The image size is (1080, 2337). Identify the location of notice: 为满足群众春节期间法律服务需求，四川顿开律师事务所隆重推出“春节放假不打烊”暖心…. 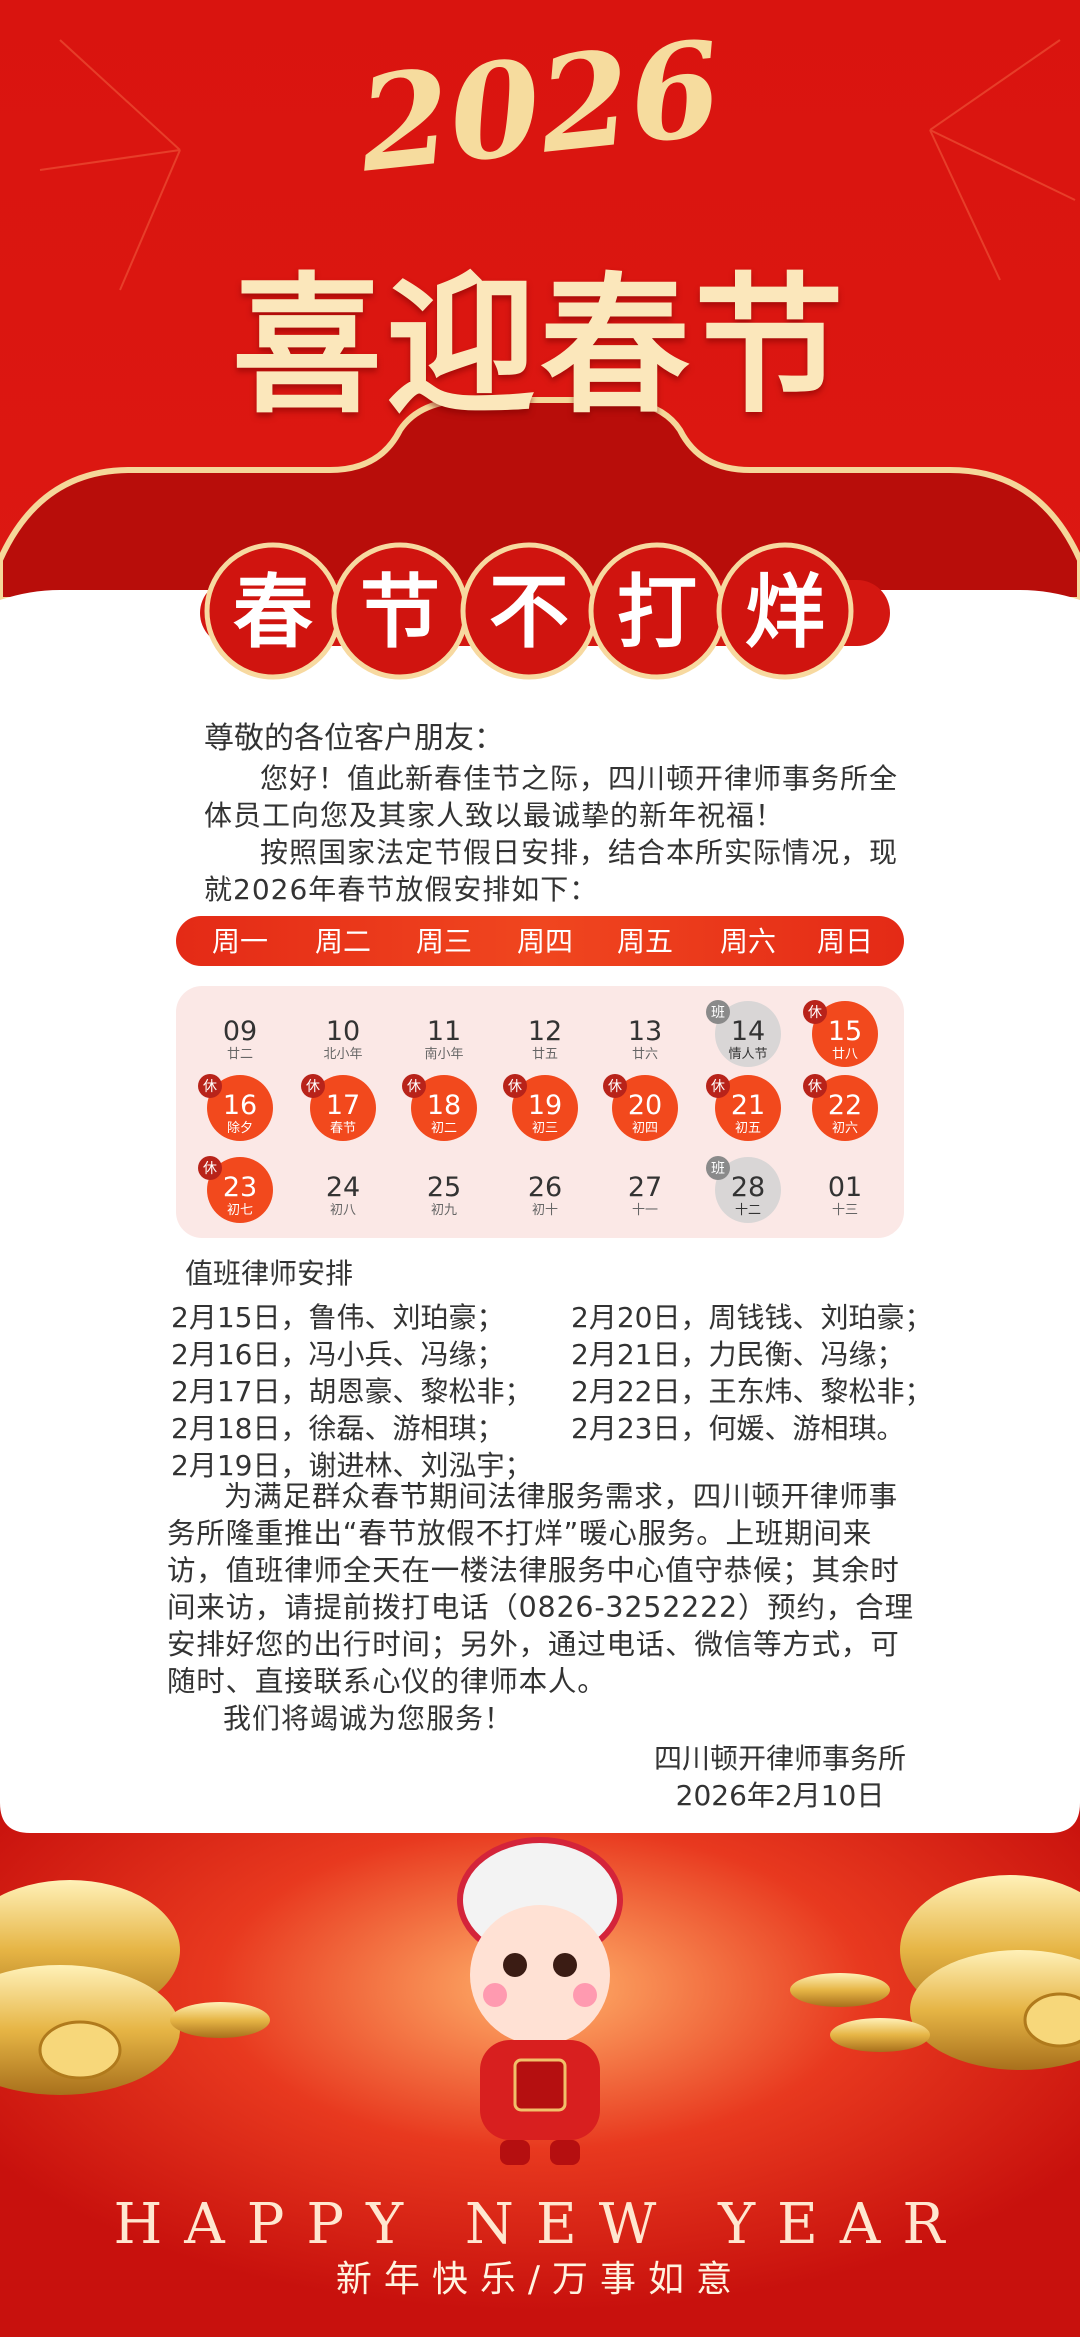
(540, 1589).